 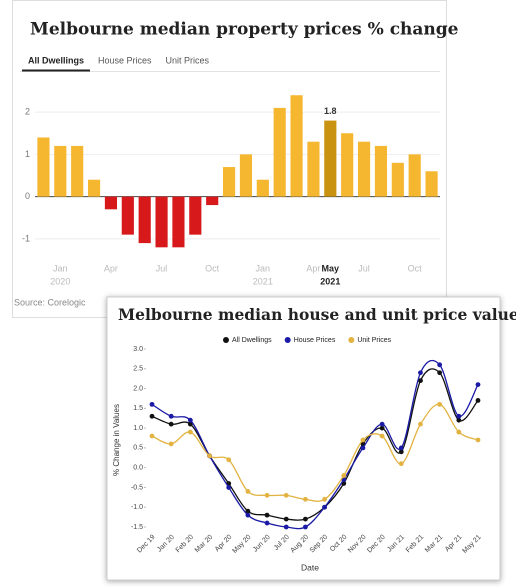 What do you see at coordinates (315, 340) in the screenshot?
I see `legend-label: House Prices` at bounding box center [315, 340].